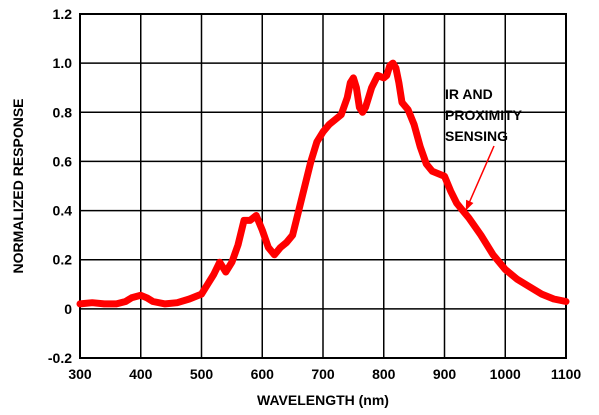 Image resolution: width=599 pixels, height=415 pixels. What do you see at coordinates (63, 260) in the screenshot?
I see `y-tick-label: 0.2` at bounding box center [63, 260].